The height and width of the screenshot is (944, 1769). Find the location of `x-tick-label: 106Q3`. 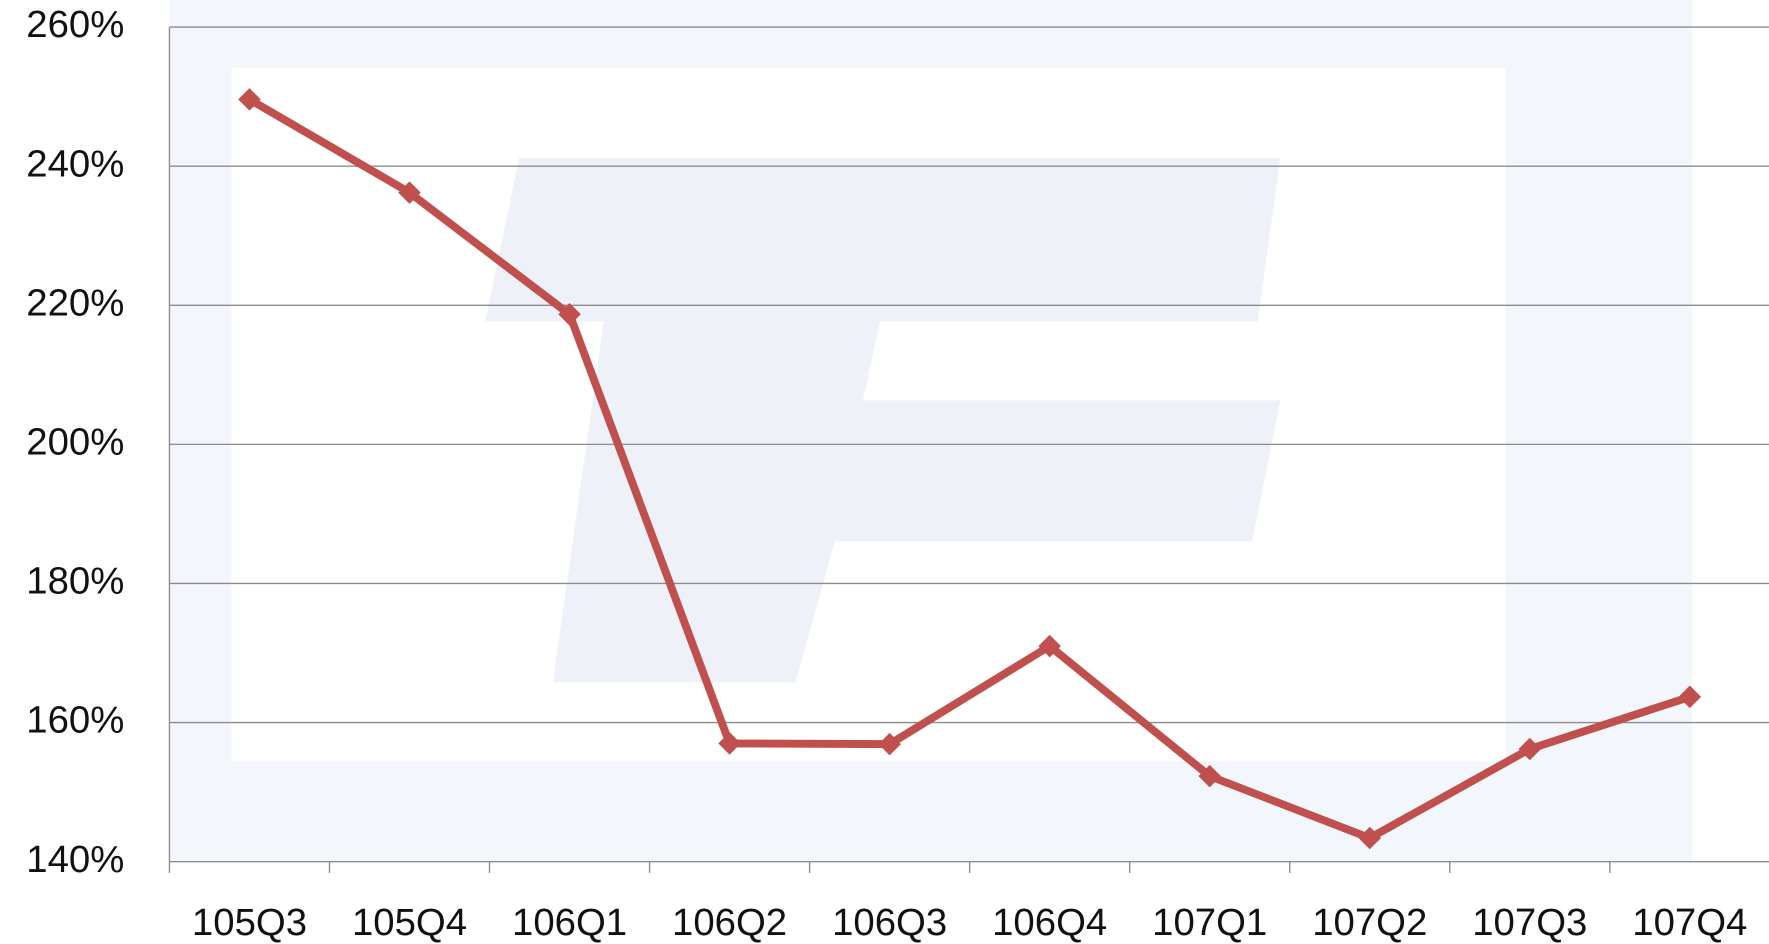

x-tick-label: 106Q3 is located at coordinates (889, 922).